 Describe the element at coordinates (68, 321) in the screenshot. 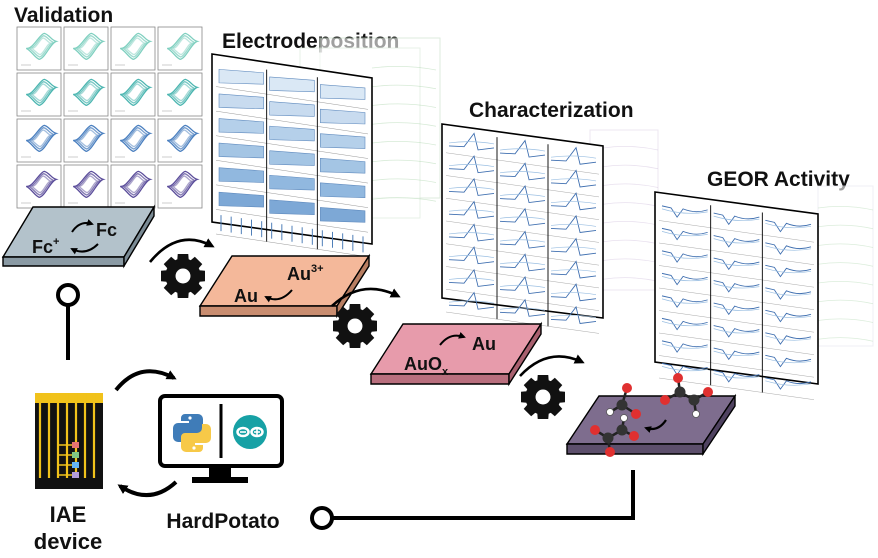

I see `connector-line` at that location.